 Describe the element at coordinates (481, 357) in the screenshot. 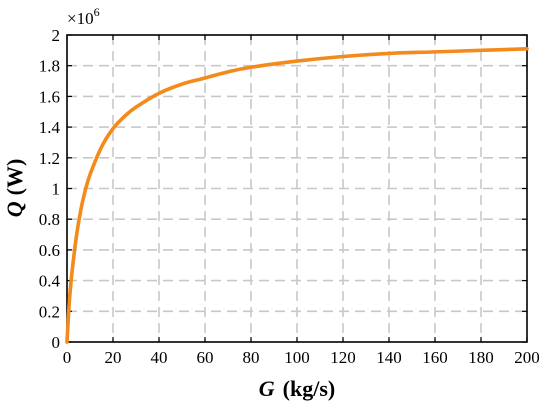

I see `x-tick-label: 180` at that location.